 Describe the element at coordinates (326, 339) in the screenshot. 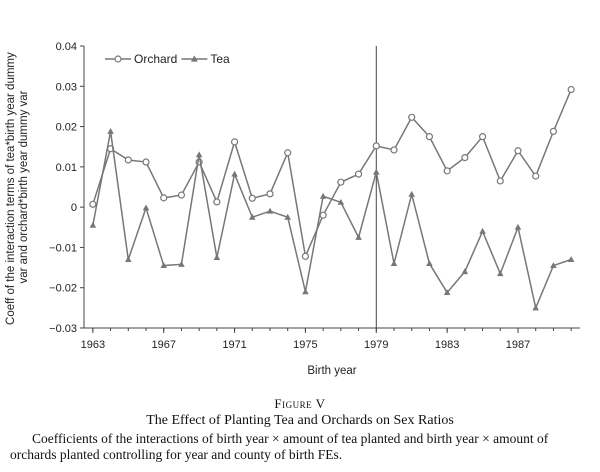

I see `x-ticks: 1963 1967 1971 1975 1979 1983 1987` at that location.